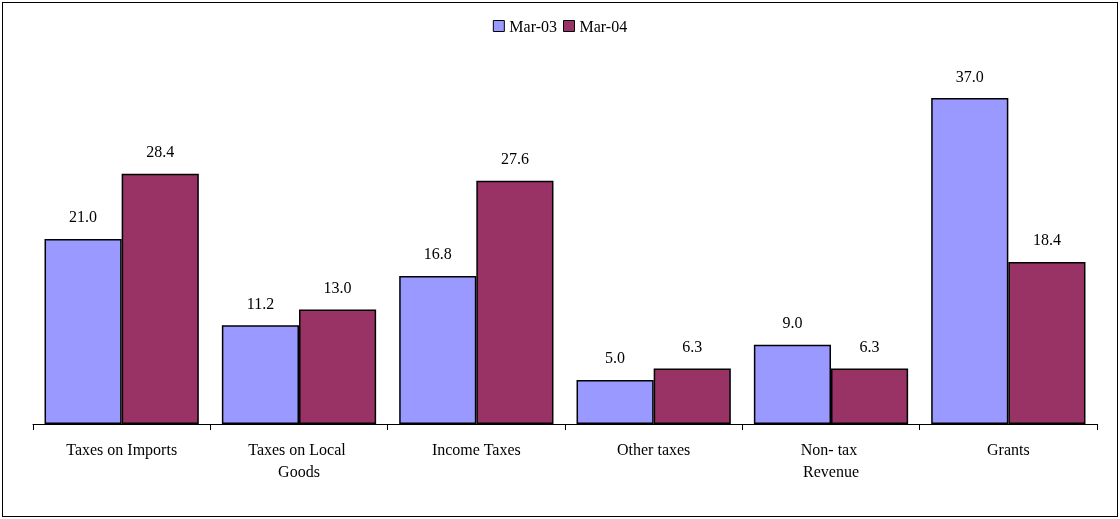 The width and height of the screenshot is (1120, 519). What do you see at coordinates (969, 76) in the screenshot?
I see `data-label: 37.0` at bounding box center [969, 76].